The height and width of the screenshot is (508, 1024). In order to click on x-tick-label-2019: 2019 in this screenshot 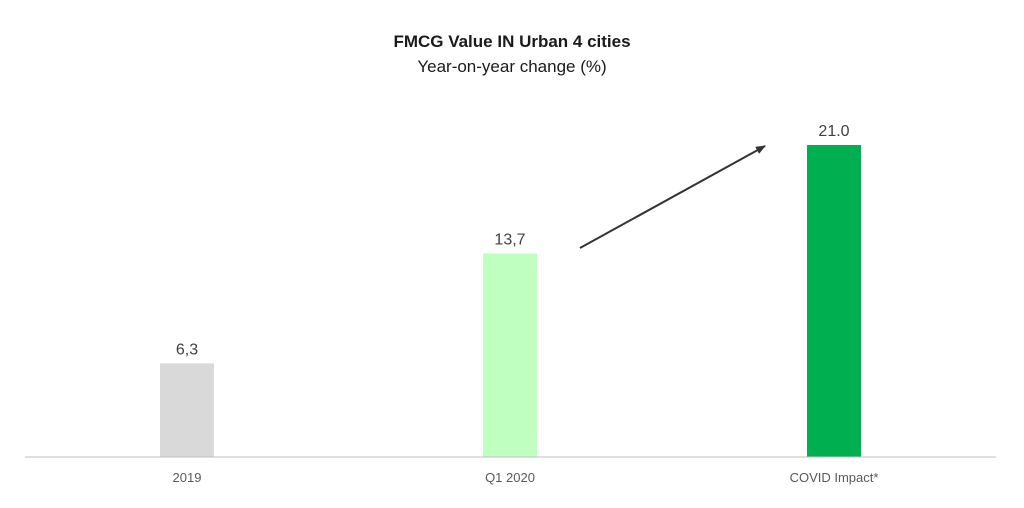, I will do `click(187, 477)`.